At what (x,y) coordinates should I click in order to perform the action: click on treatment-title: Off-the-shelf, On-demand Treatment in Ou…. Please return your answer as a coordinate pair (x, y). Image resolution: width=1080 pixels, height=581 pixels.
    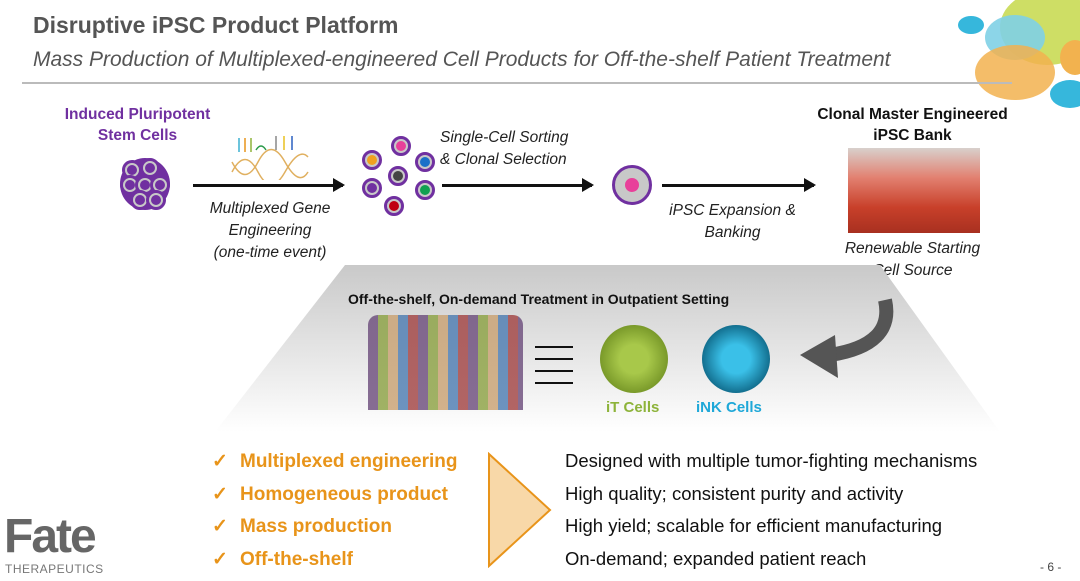
    Looking at the image, I should click on (539, 299).